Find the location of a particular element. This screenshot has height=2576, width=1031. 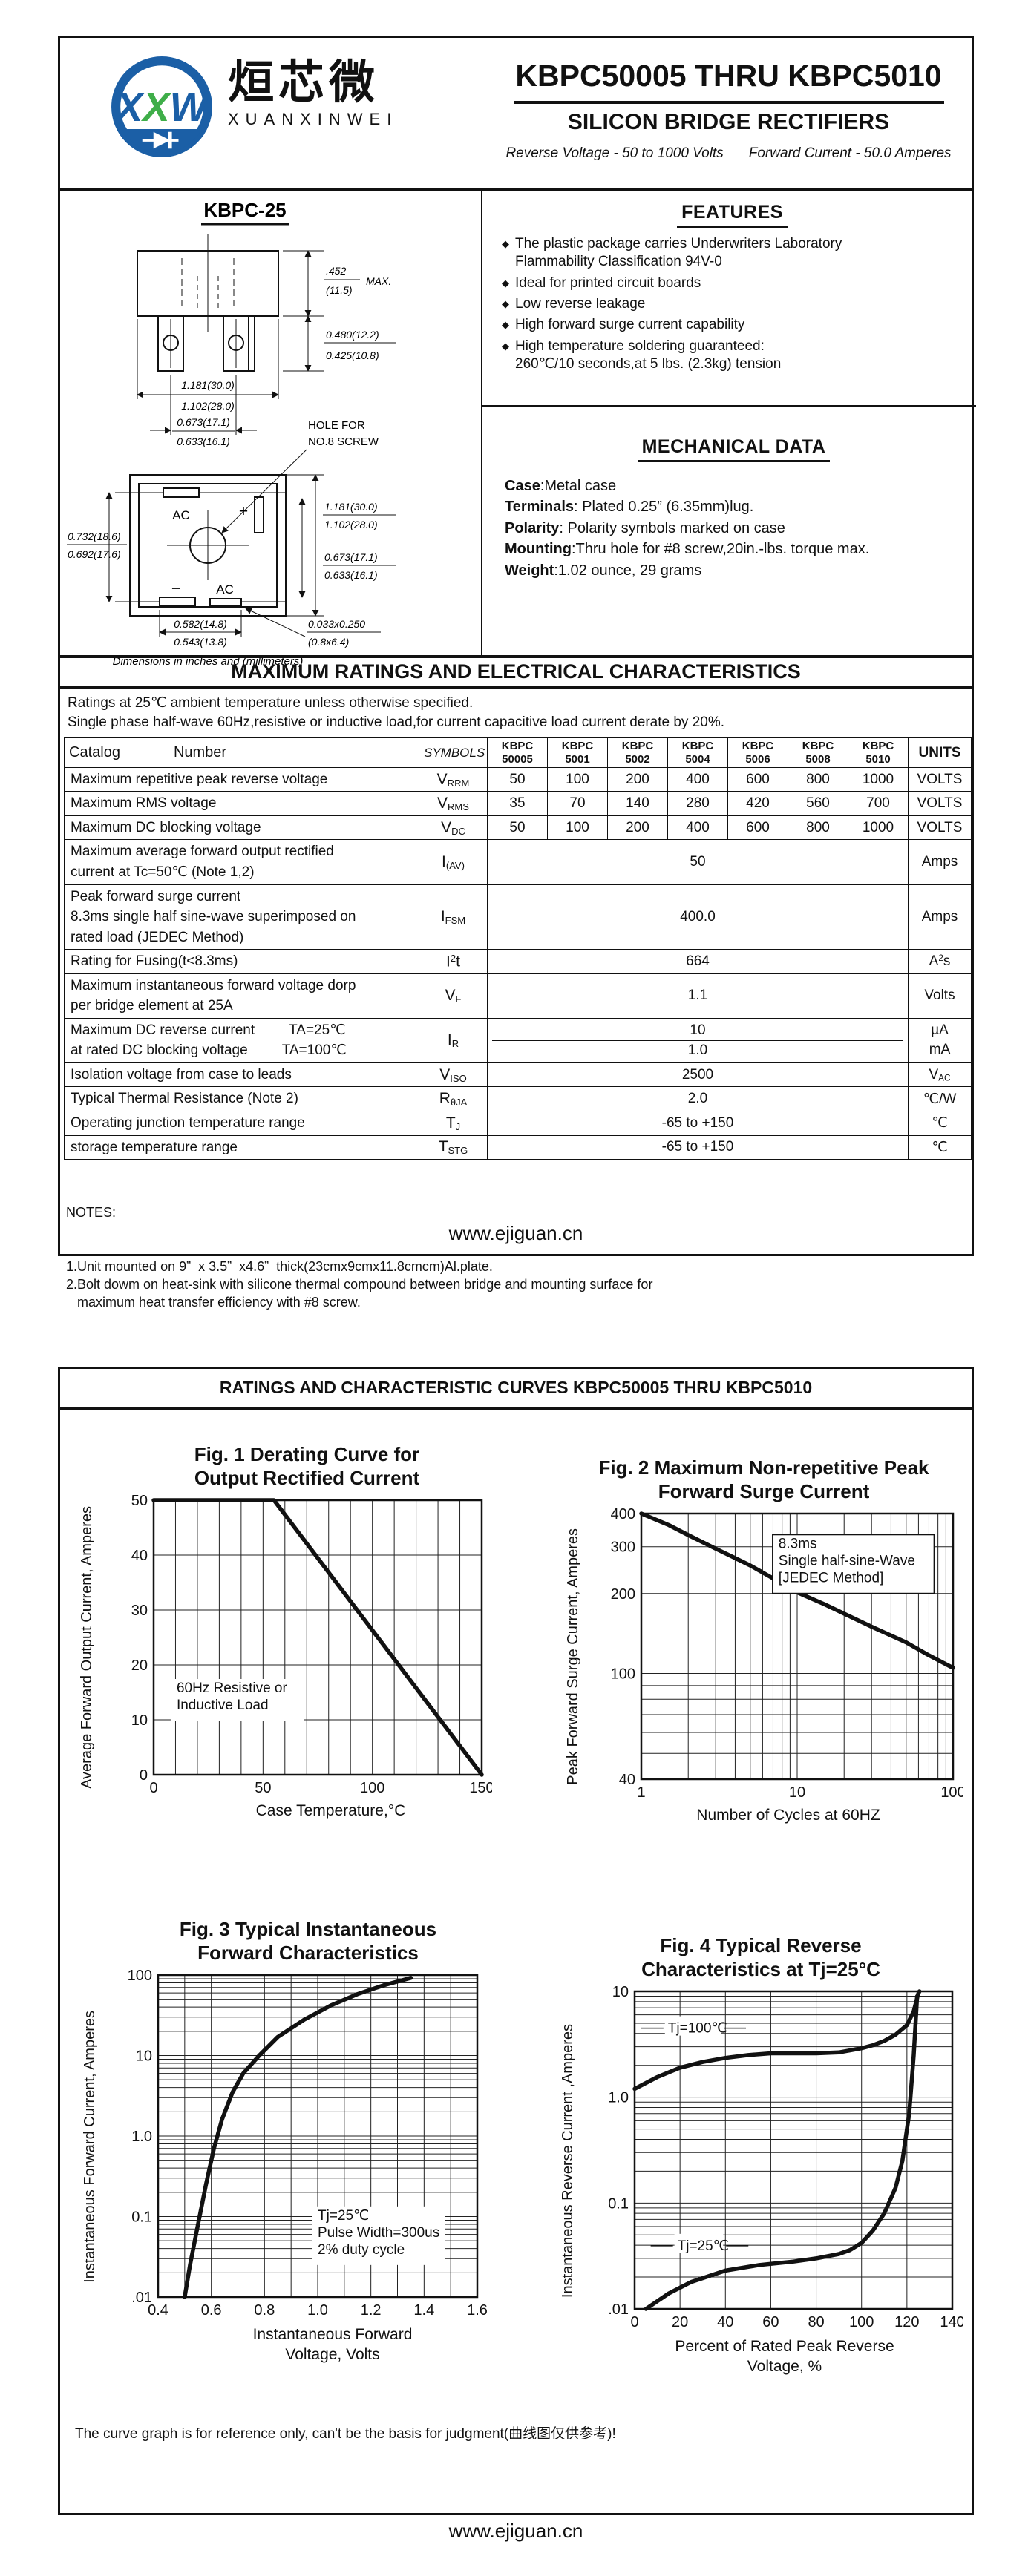

title-line: Fig. 4 Typical Reverse is located at coordinates (761, 1945).